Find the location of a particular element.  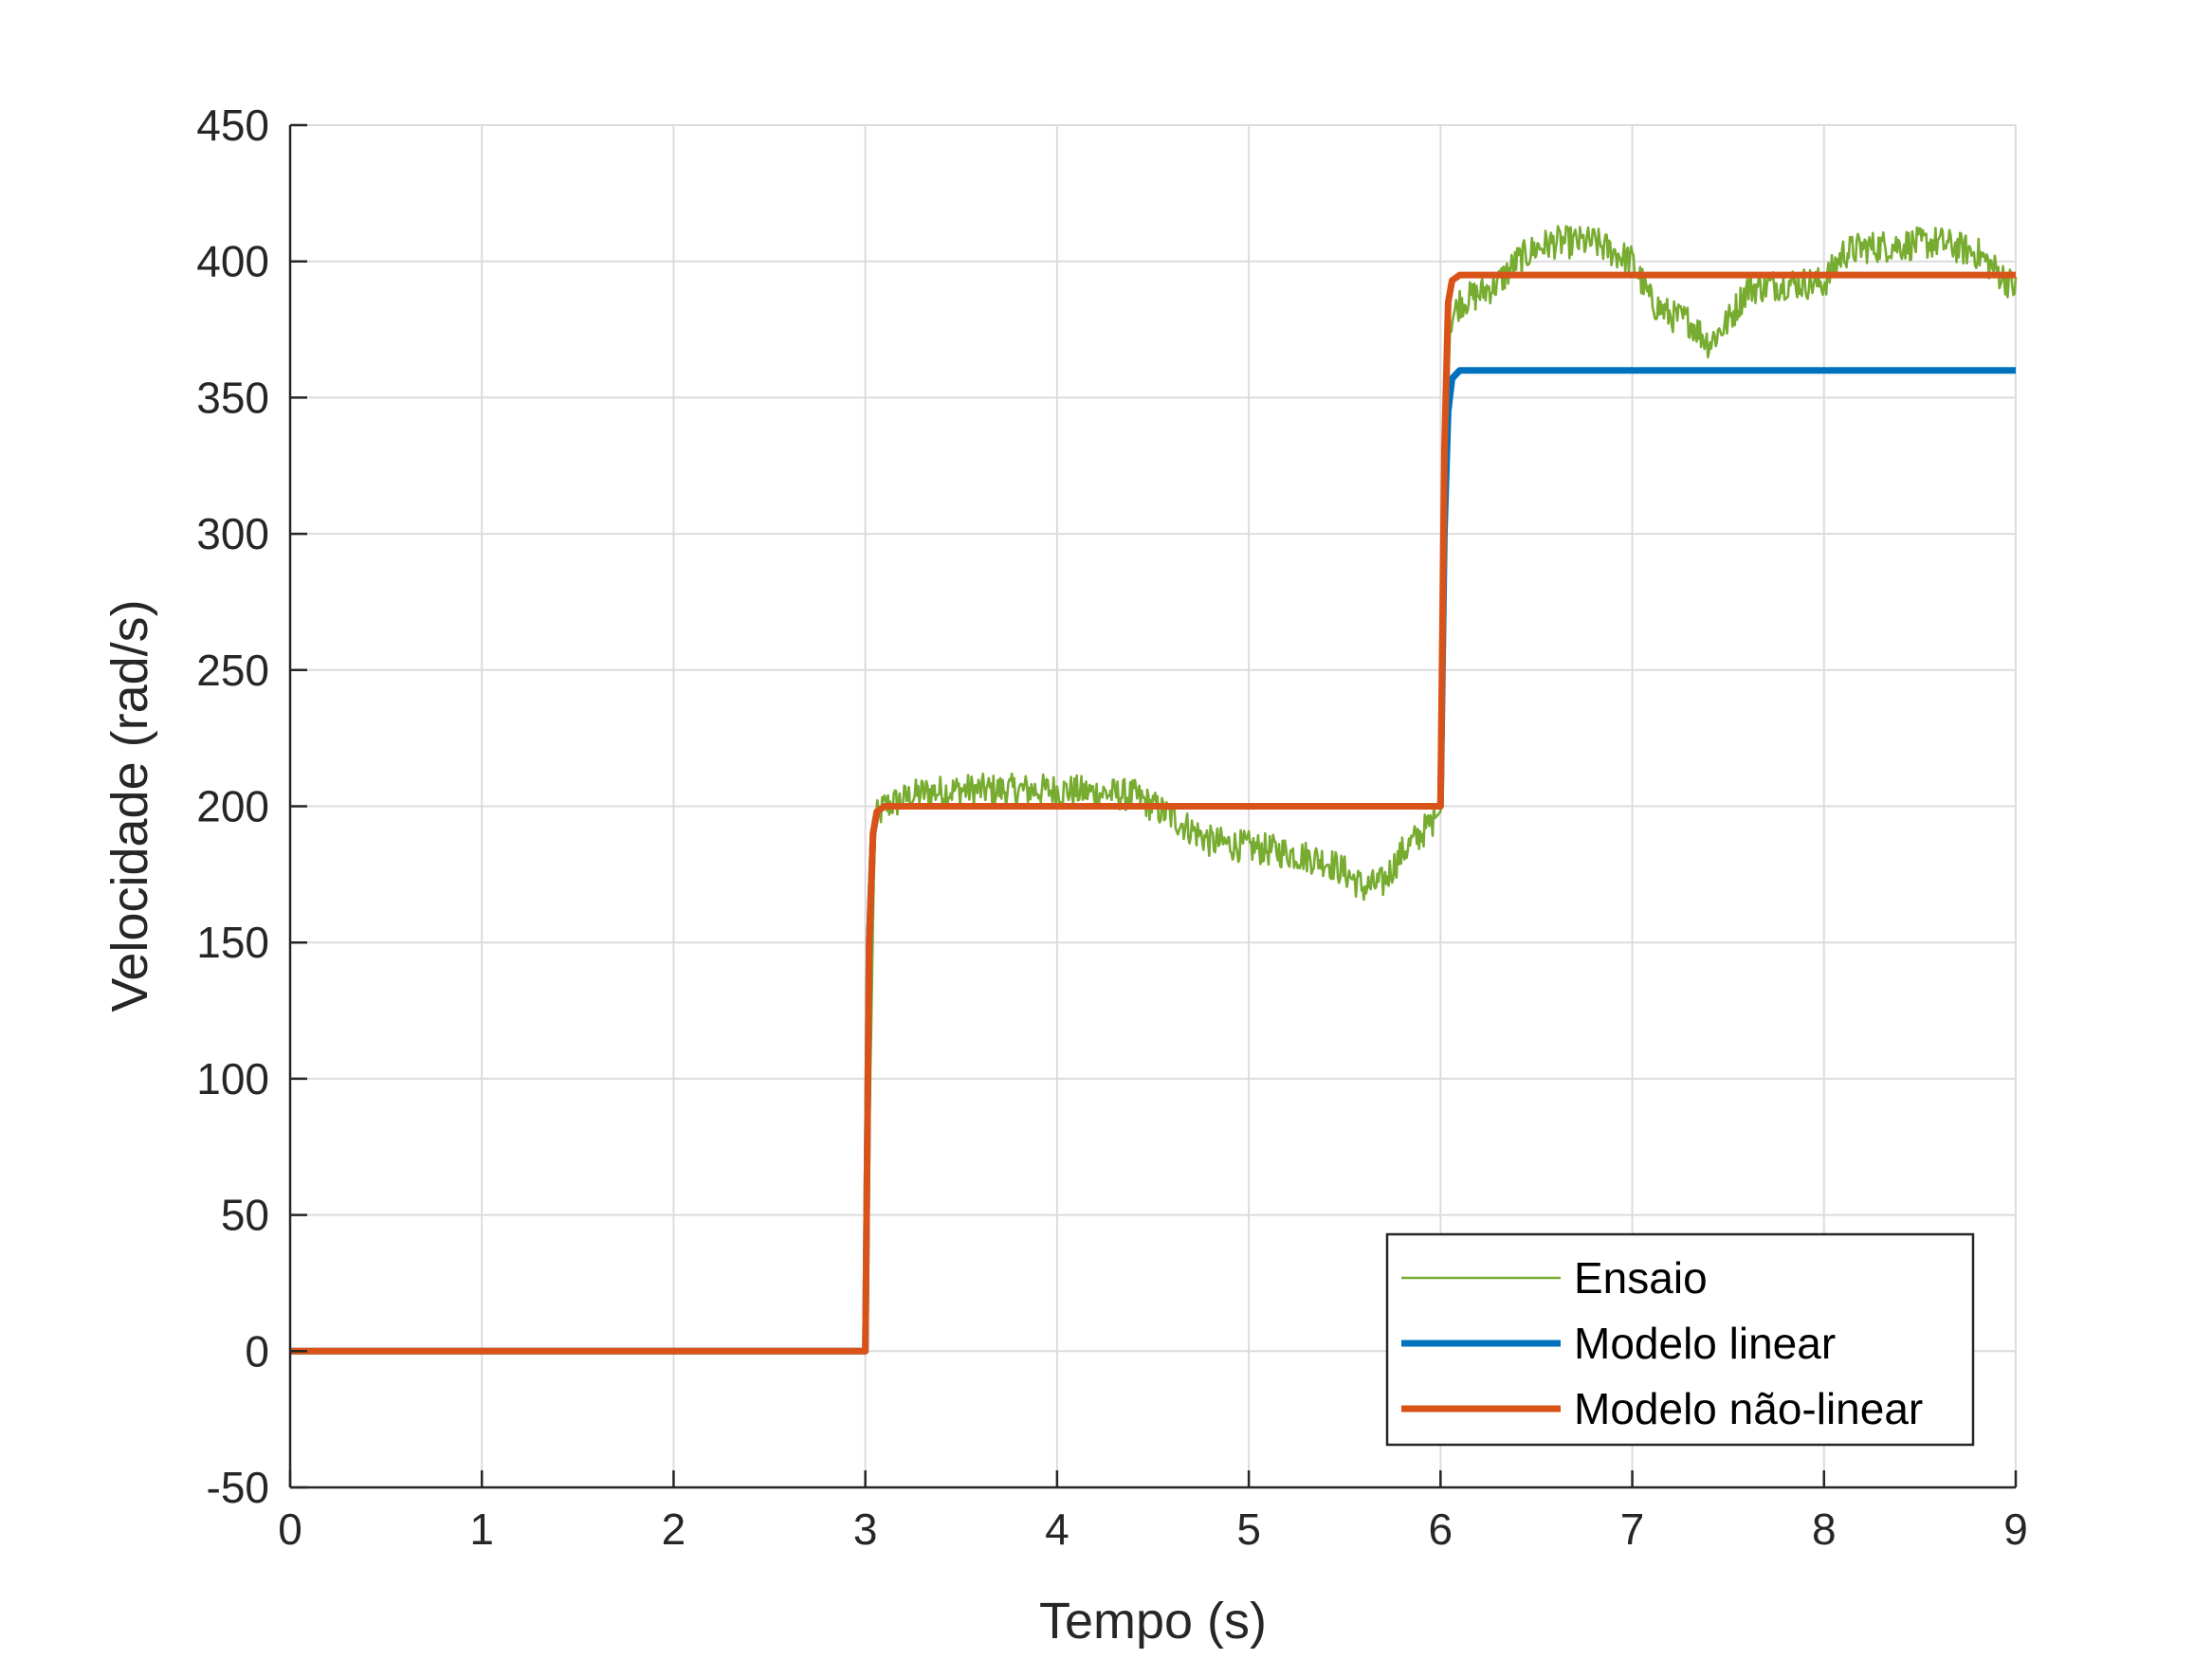

x-tick-label: 2 is located at coordinates (674, 1529).